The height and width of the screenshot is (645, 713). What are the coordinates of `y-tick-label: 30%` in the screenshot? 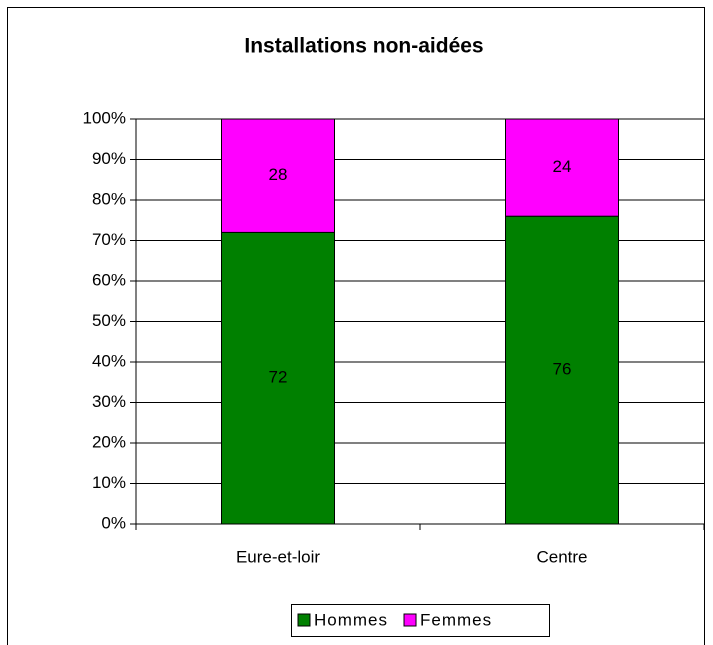 It's located at (109, 401).